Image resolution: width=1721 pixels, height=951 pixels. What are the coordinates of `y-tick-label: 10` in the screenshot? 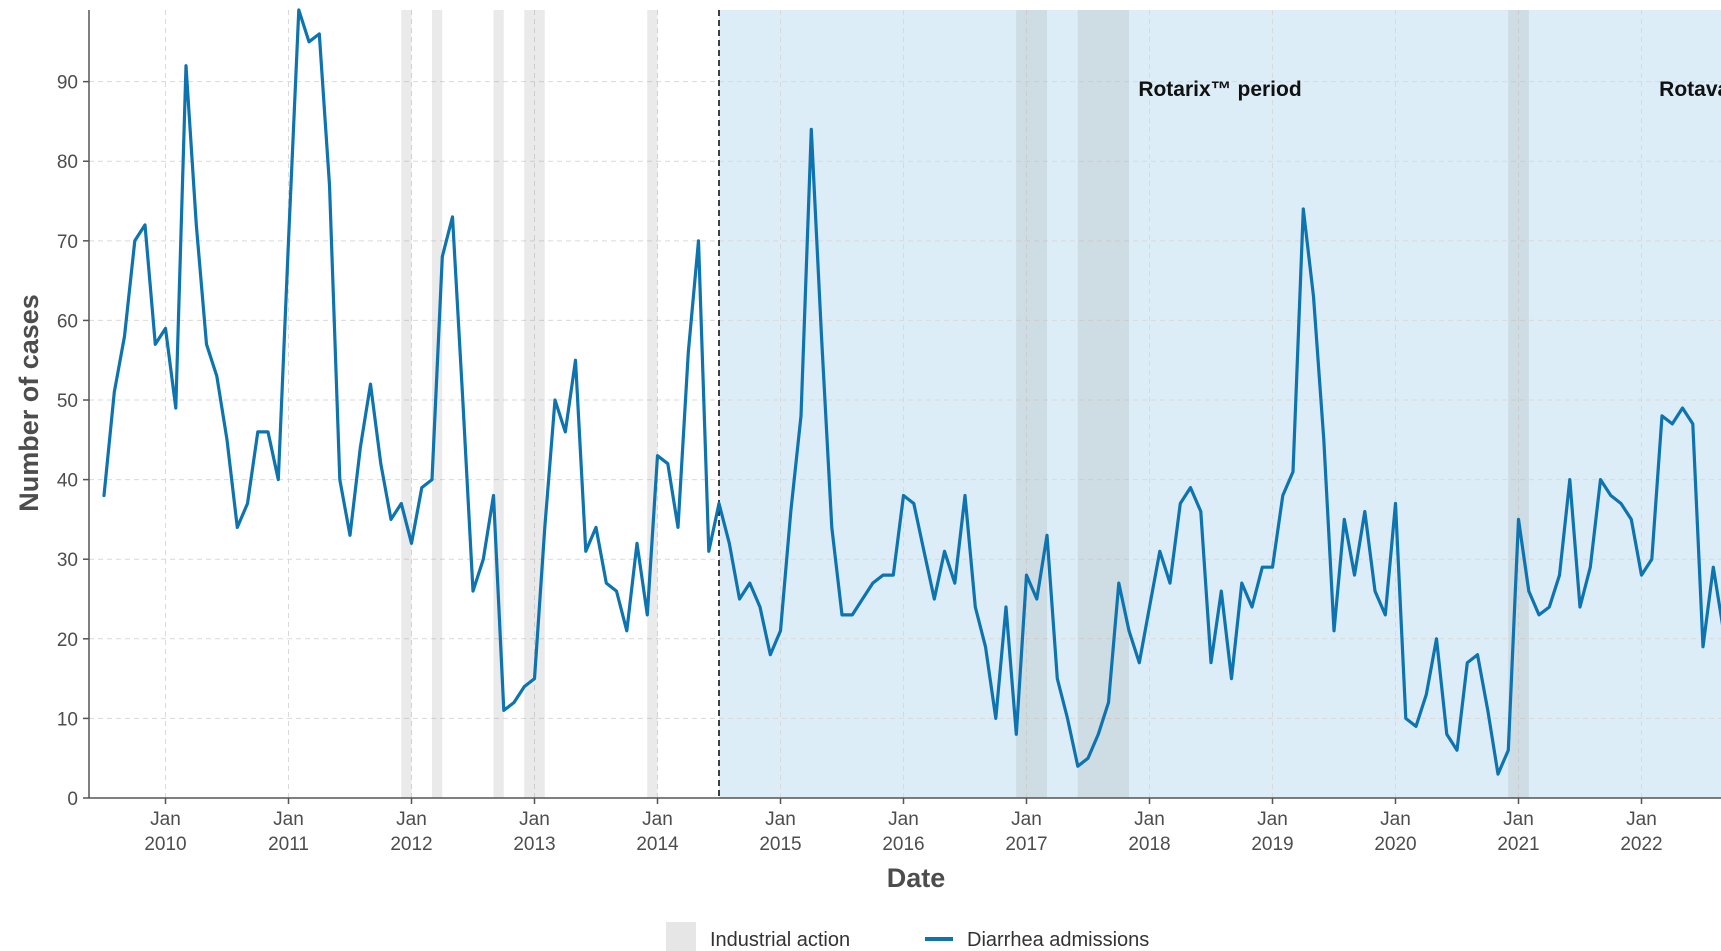 It's located at (67, 719).